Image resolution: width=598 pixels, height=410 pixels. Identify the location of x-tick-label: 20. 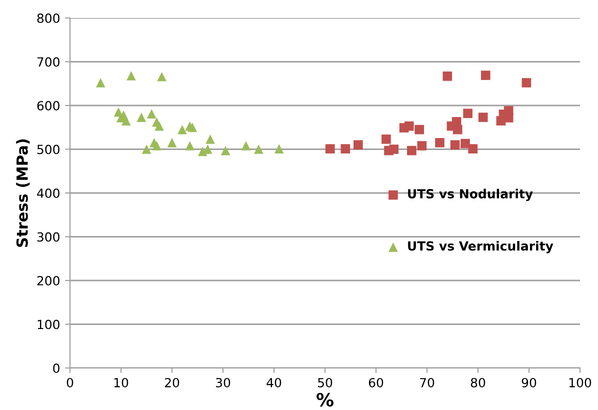
(172, 383).